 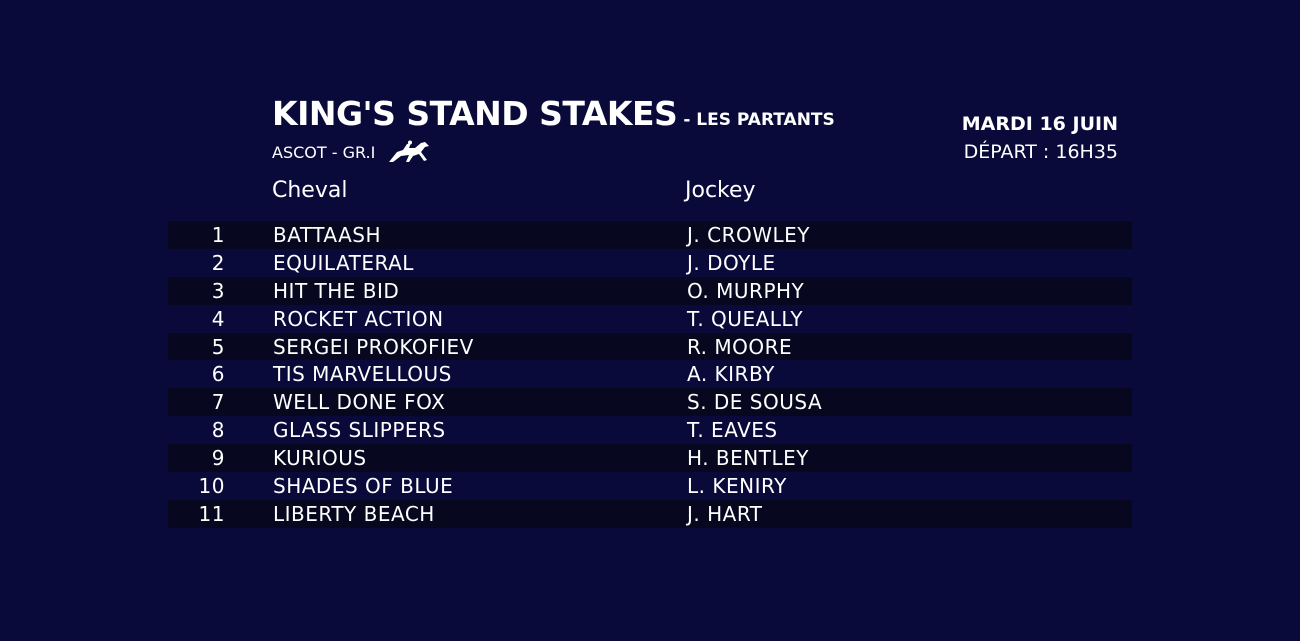 I want to click on race-title: KING'S STAND STAKES - LES PARTANTS, so click(x=553, y=113).